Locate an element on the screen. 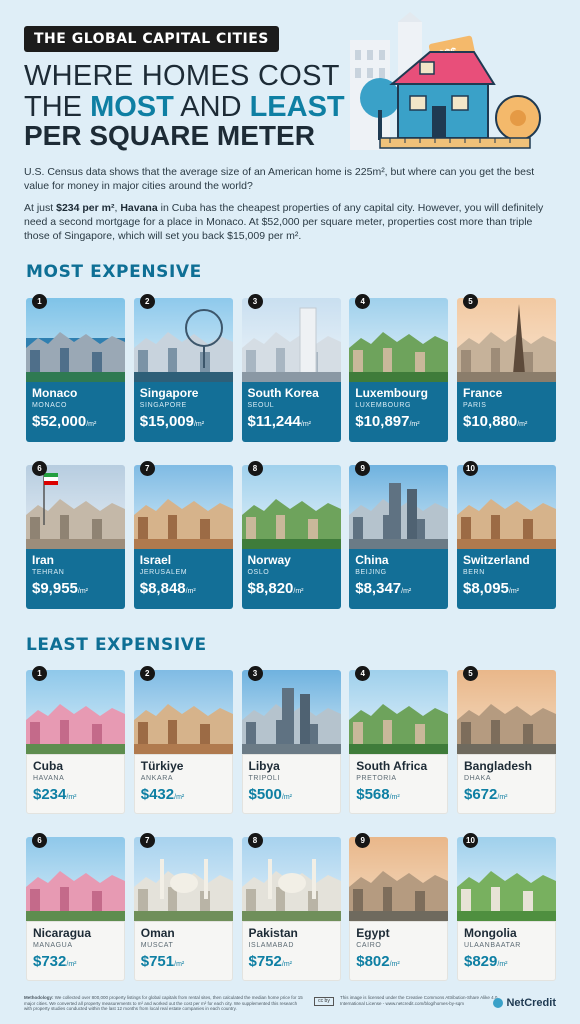 The width and height of the screenshot is (580, 1024). price-value: $11,244 is located at coordinates (274, 421).